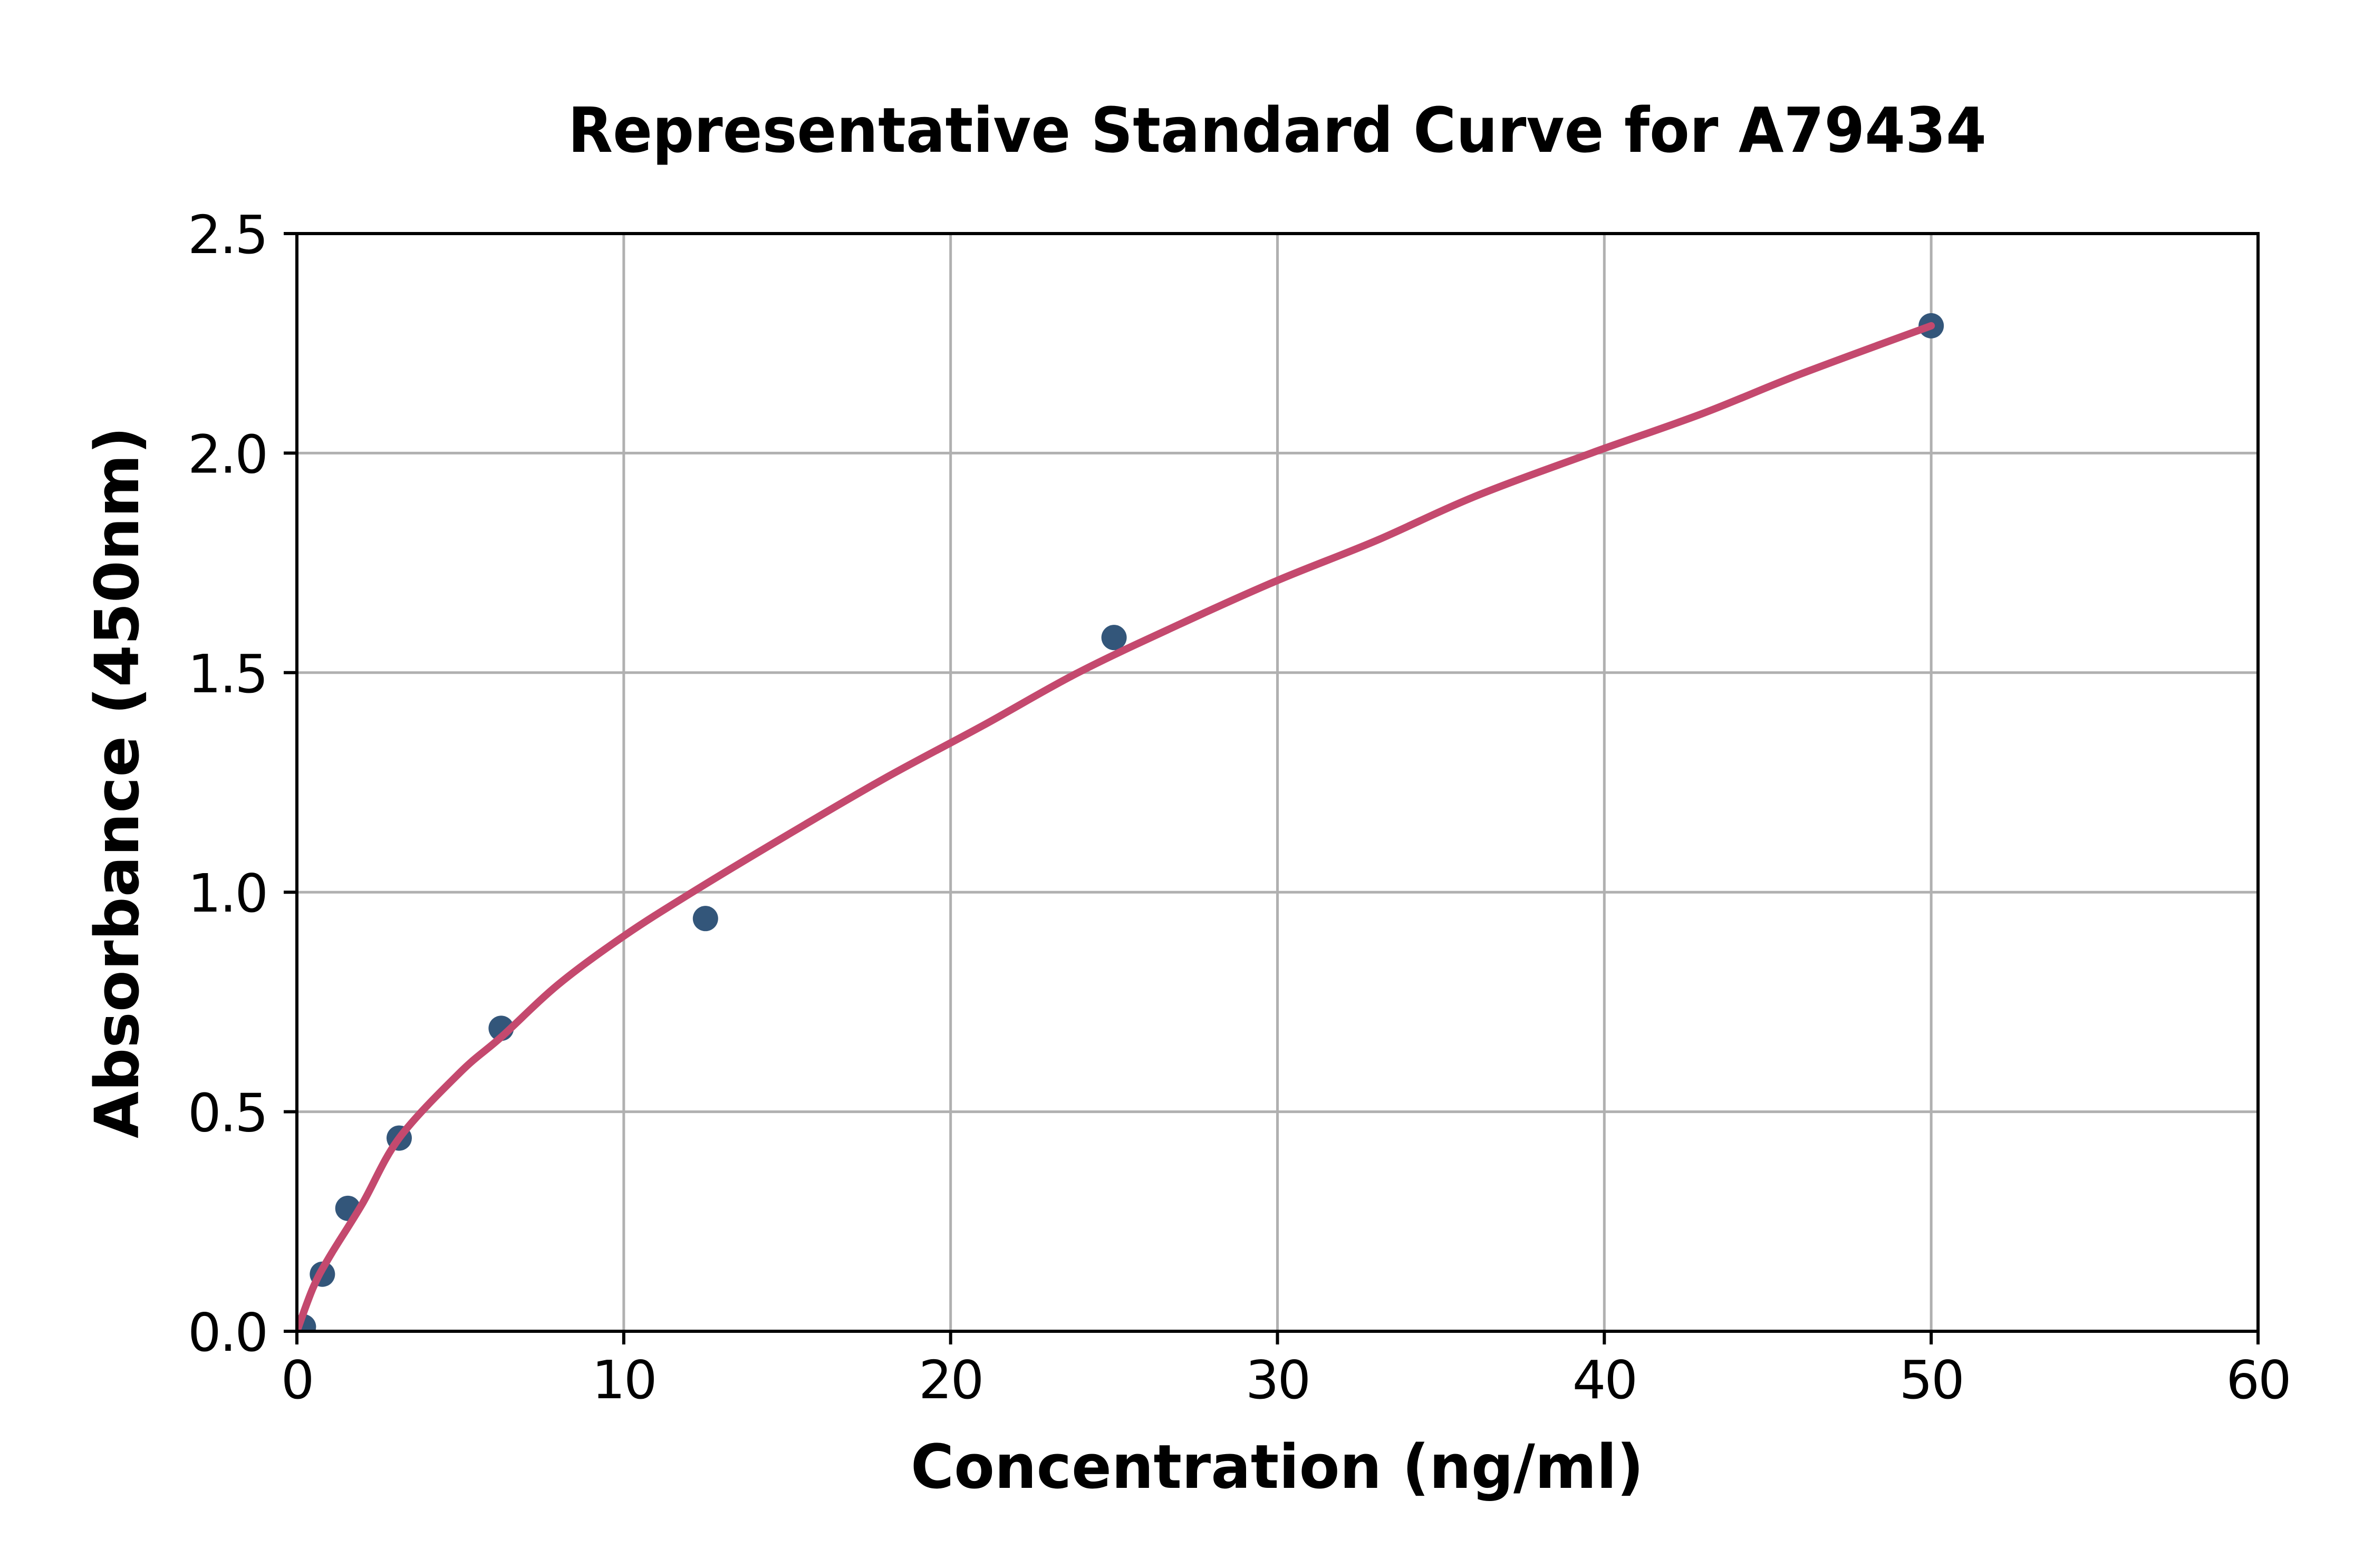 This screenshot has height=1568, width=2373. I want to click on x-axis-label: Concentration (ng/ml), so click(1277, 1467).